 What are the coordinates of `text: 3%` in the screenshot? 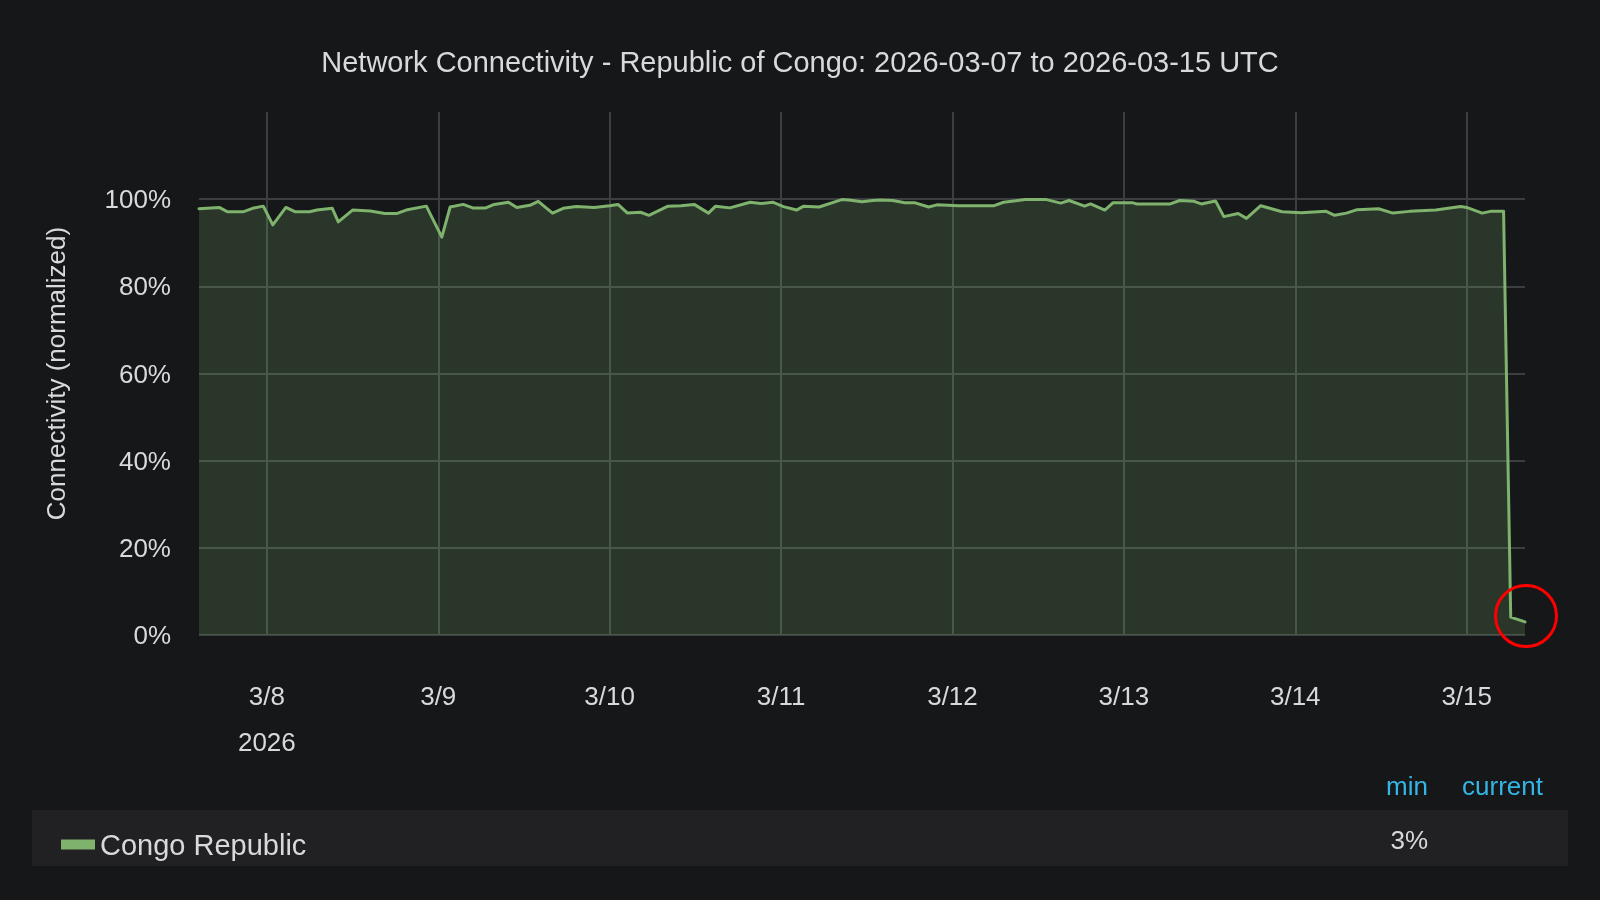 It's located at (1409, 840).